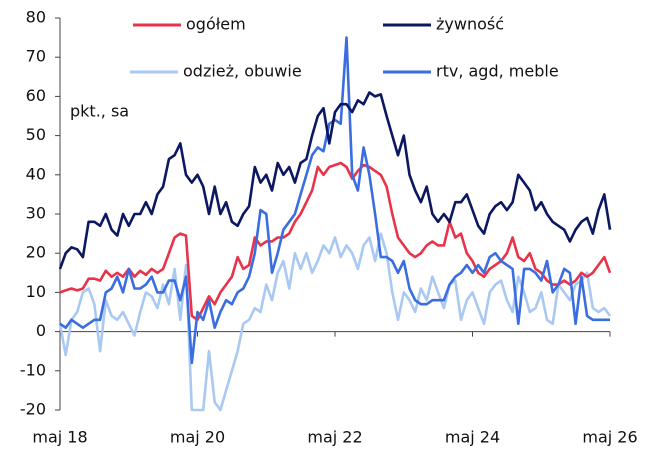  Describe the element at coordinates (36, 291) in the screenshot. I see `y-tick-label: 10` at that location.